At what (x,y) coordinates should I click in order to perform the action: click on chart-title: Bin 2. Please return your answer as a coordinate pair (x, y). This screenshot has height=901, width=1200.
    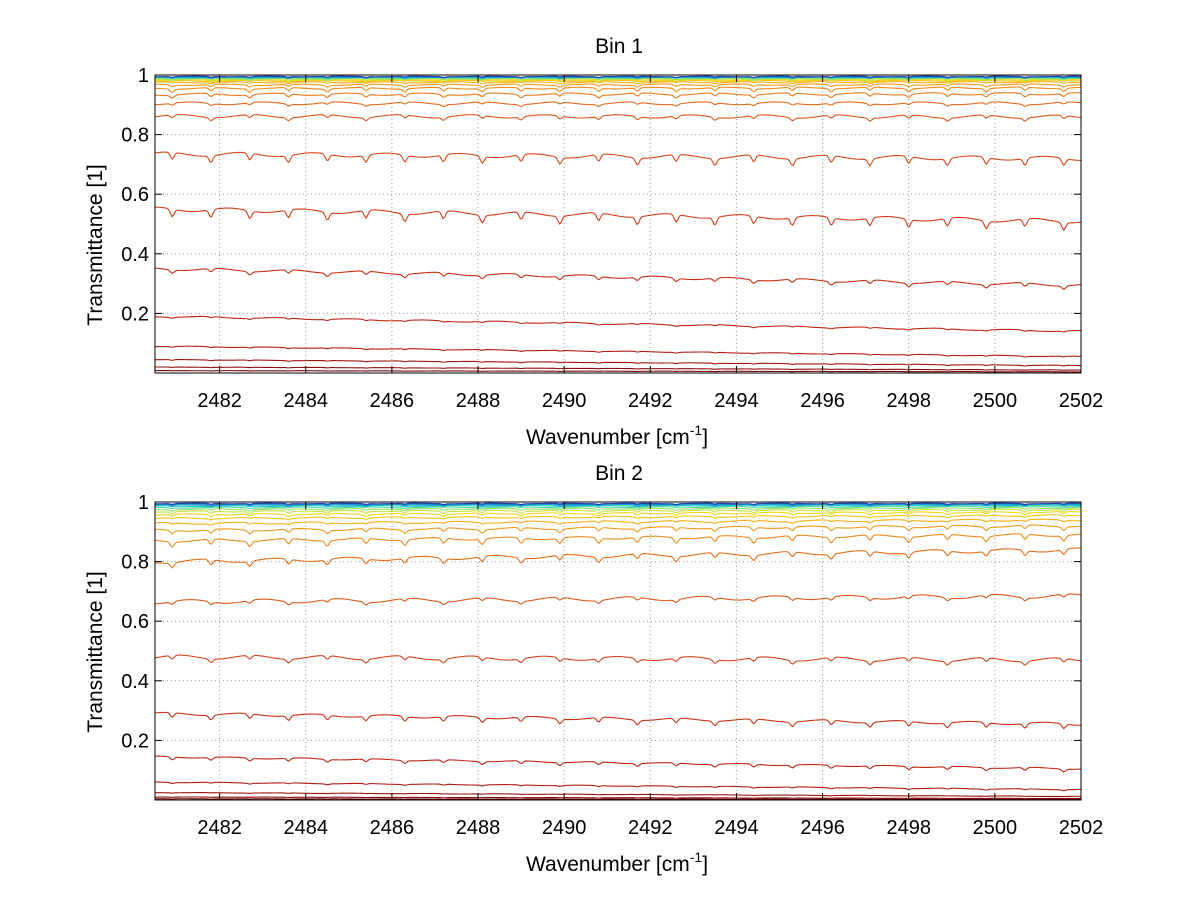
    Looking at the image, I should click on (619, 473).